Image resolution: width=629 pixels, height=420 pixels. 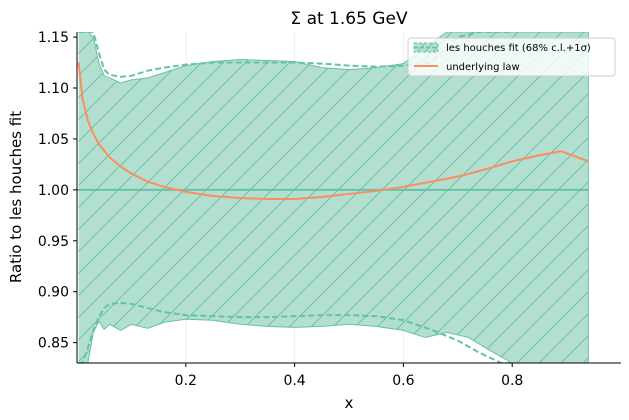 I want to click on y-axis-label: Ratio to les houches fit, so click(x=16, y=197).